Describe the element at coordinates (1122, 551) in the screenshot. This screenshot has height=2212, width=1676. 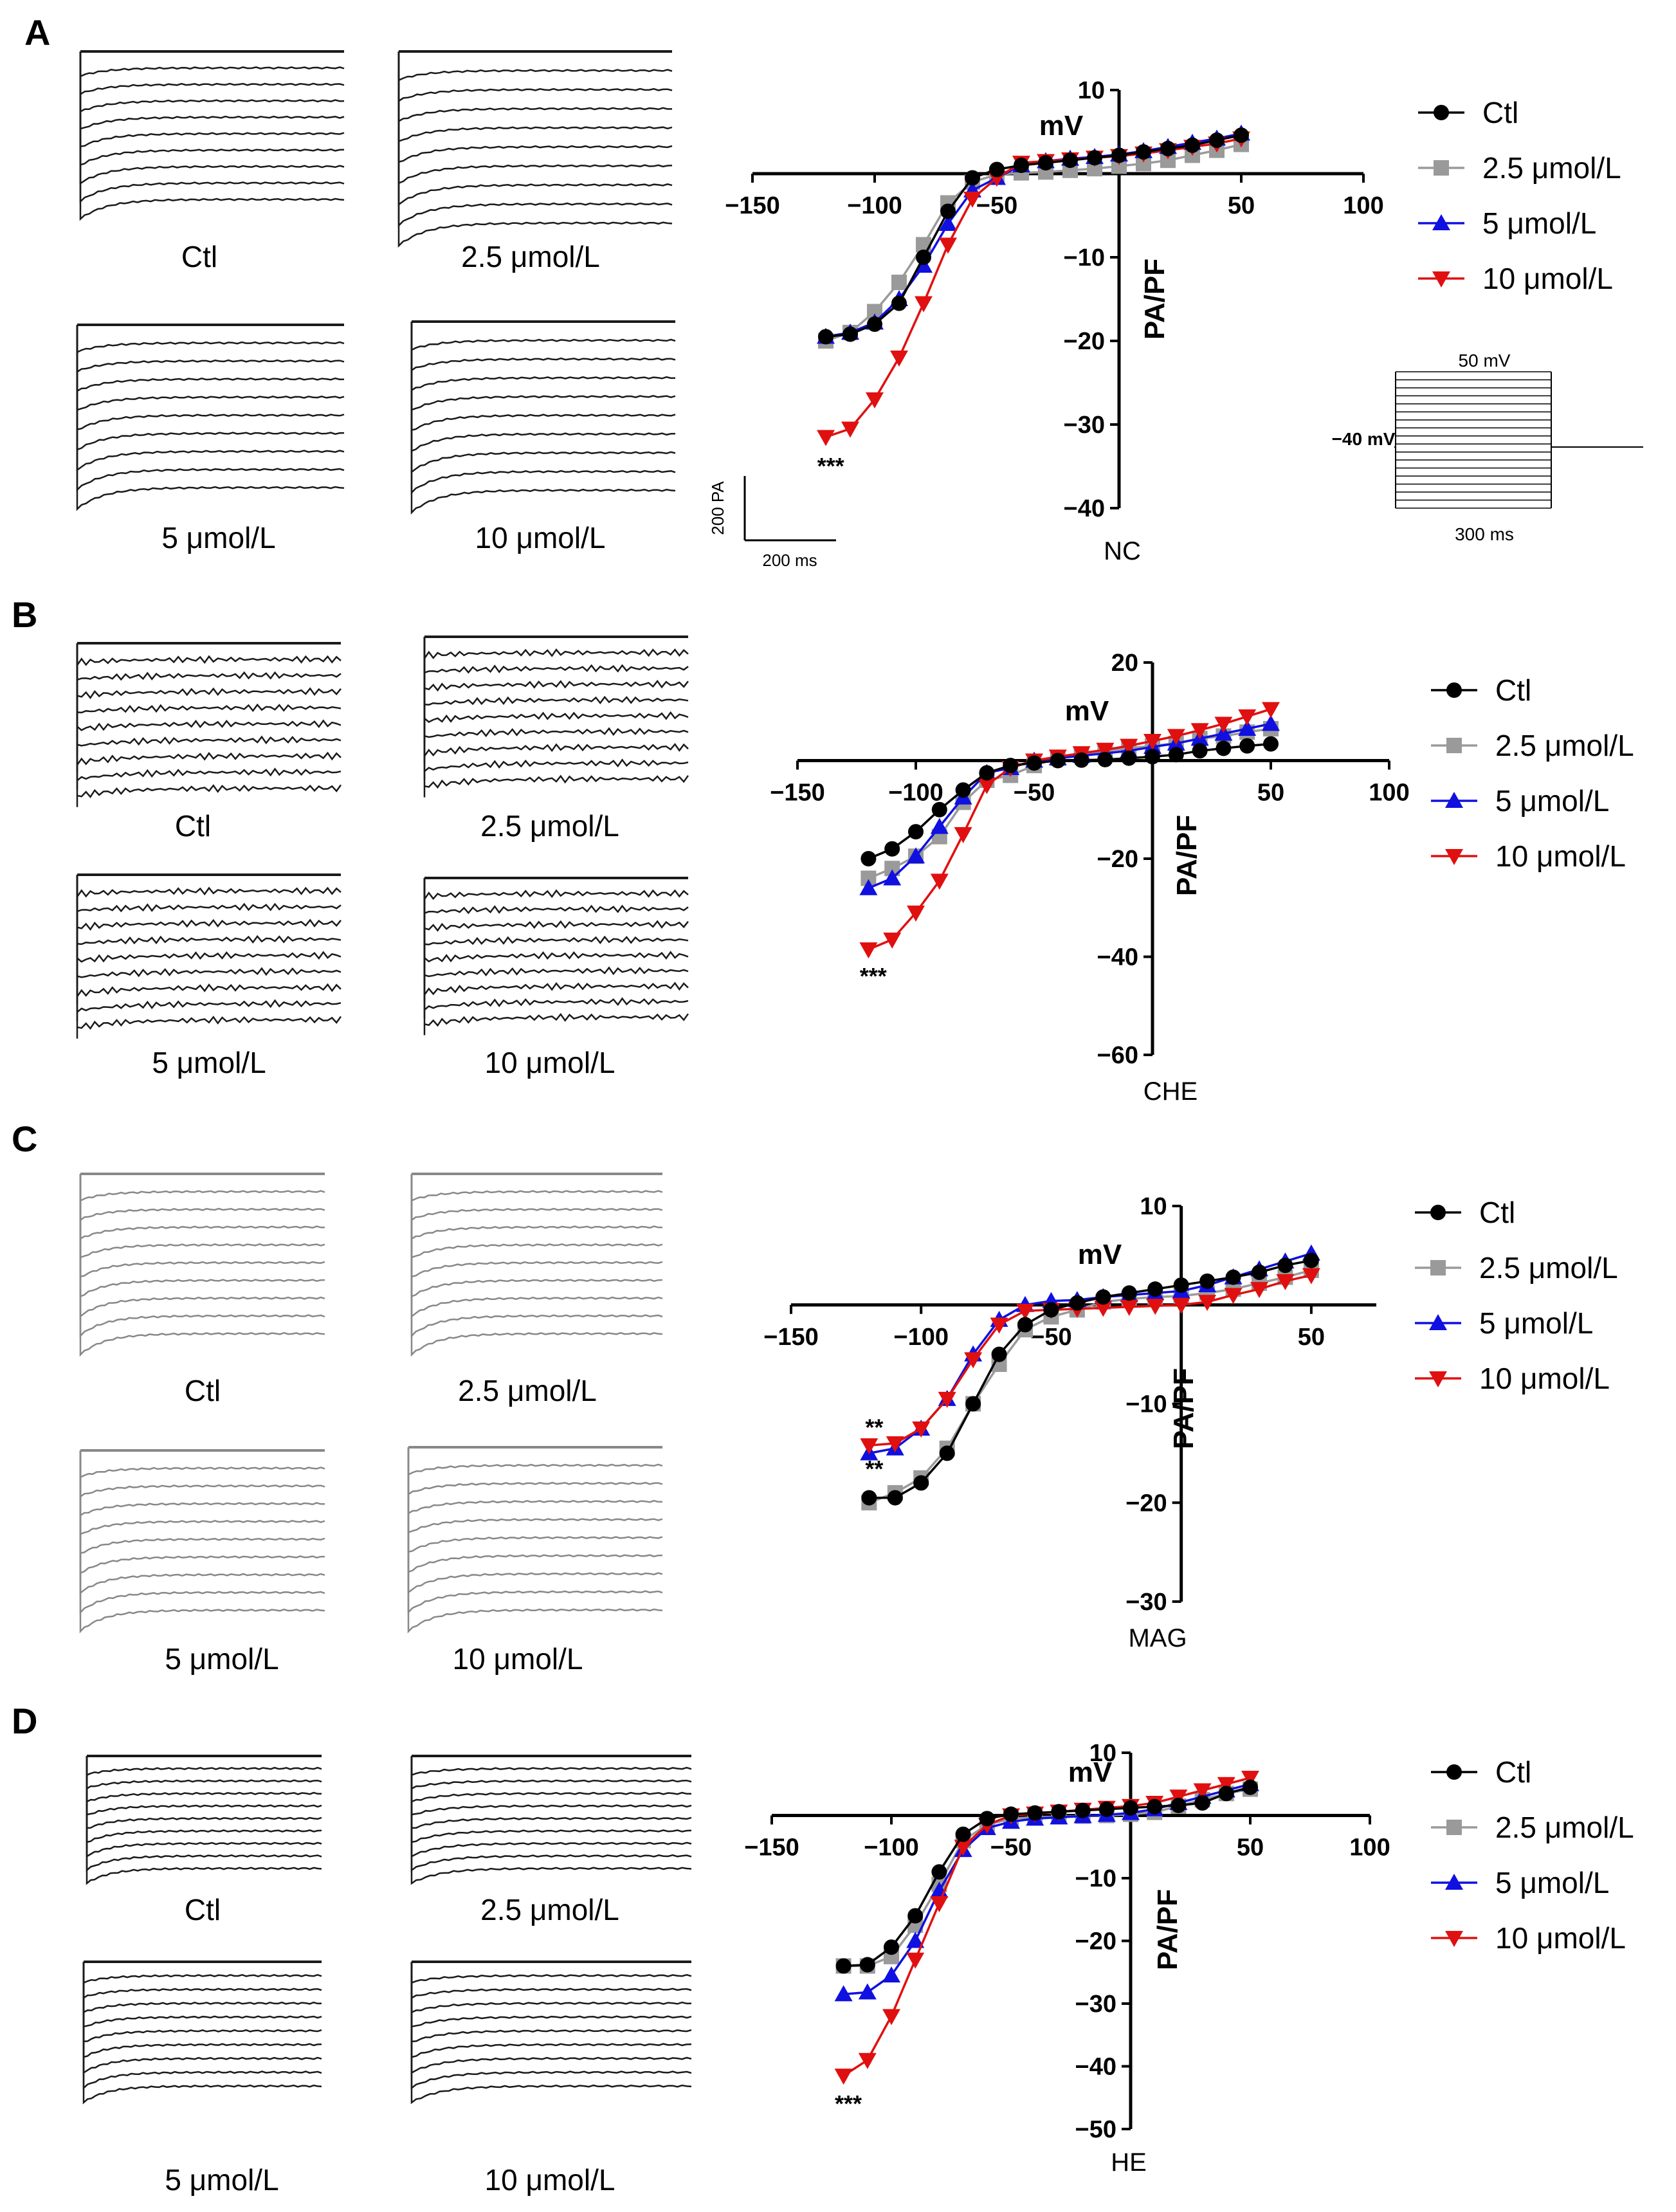
I see `chart-caption: NC` at that location.